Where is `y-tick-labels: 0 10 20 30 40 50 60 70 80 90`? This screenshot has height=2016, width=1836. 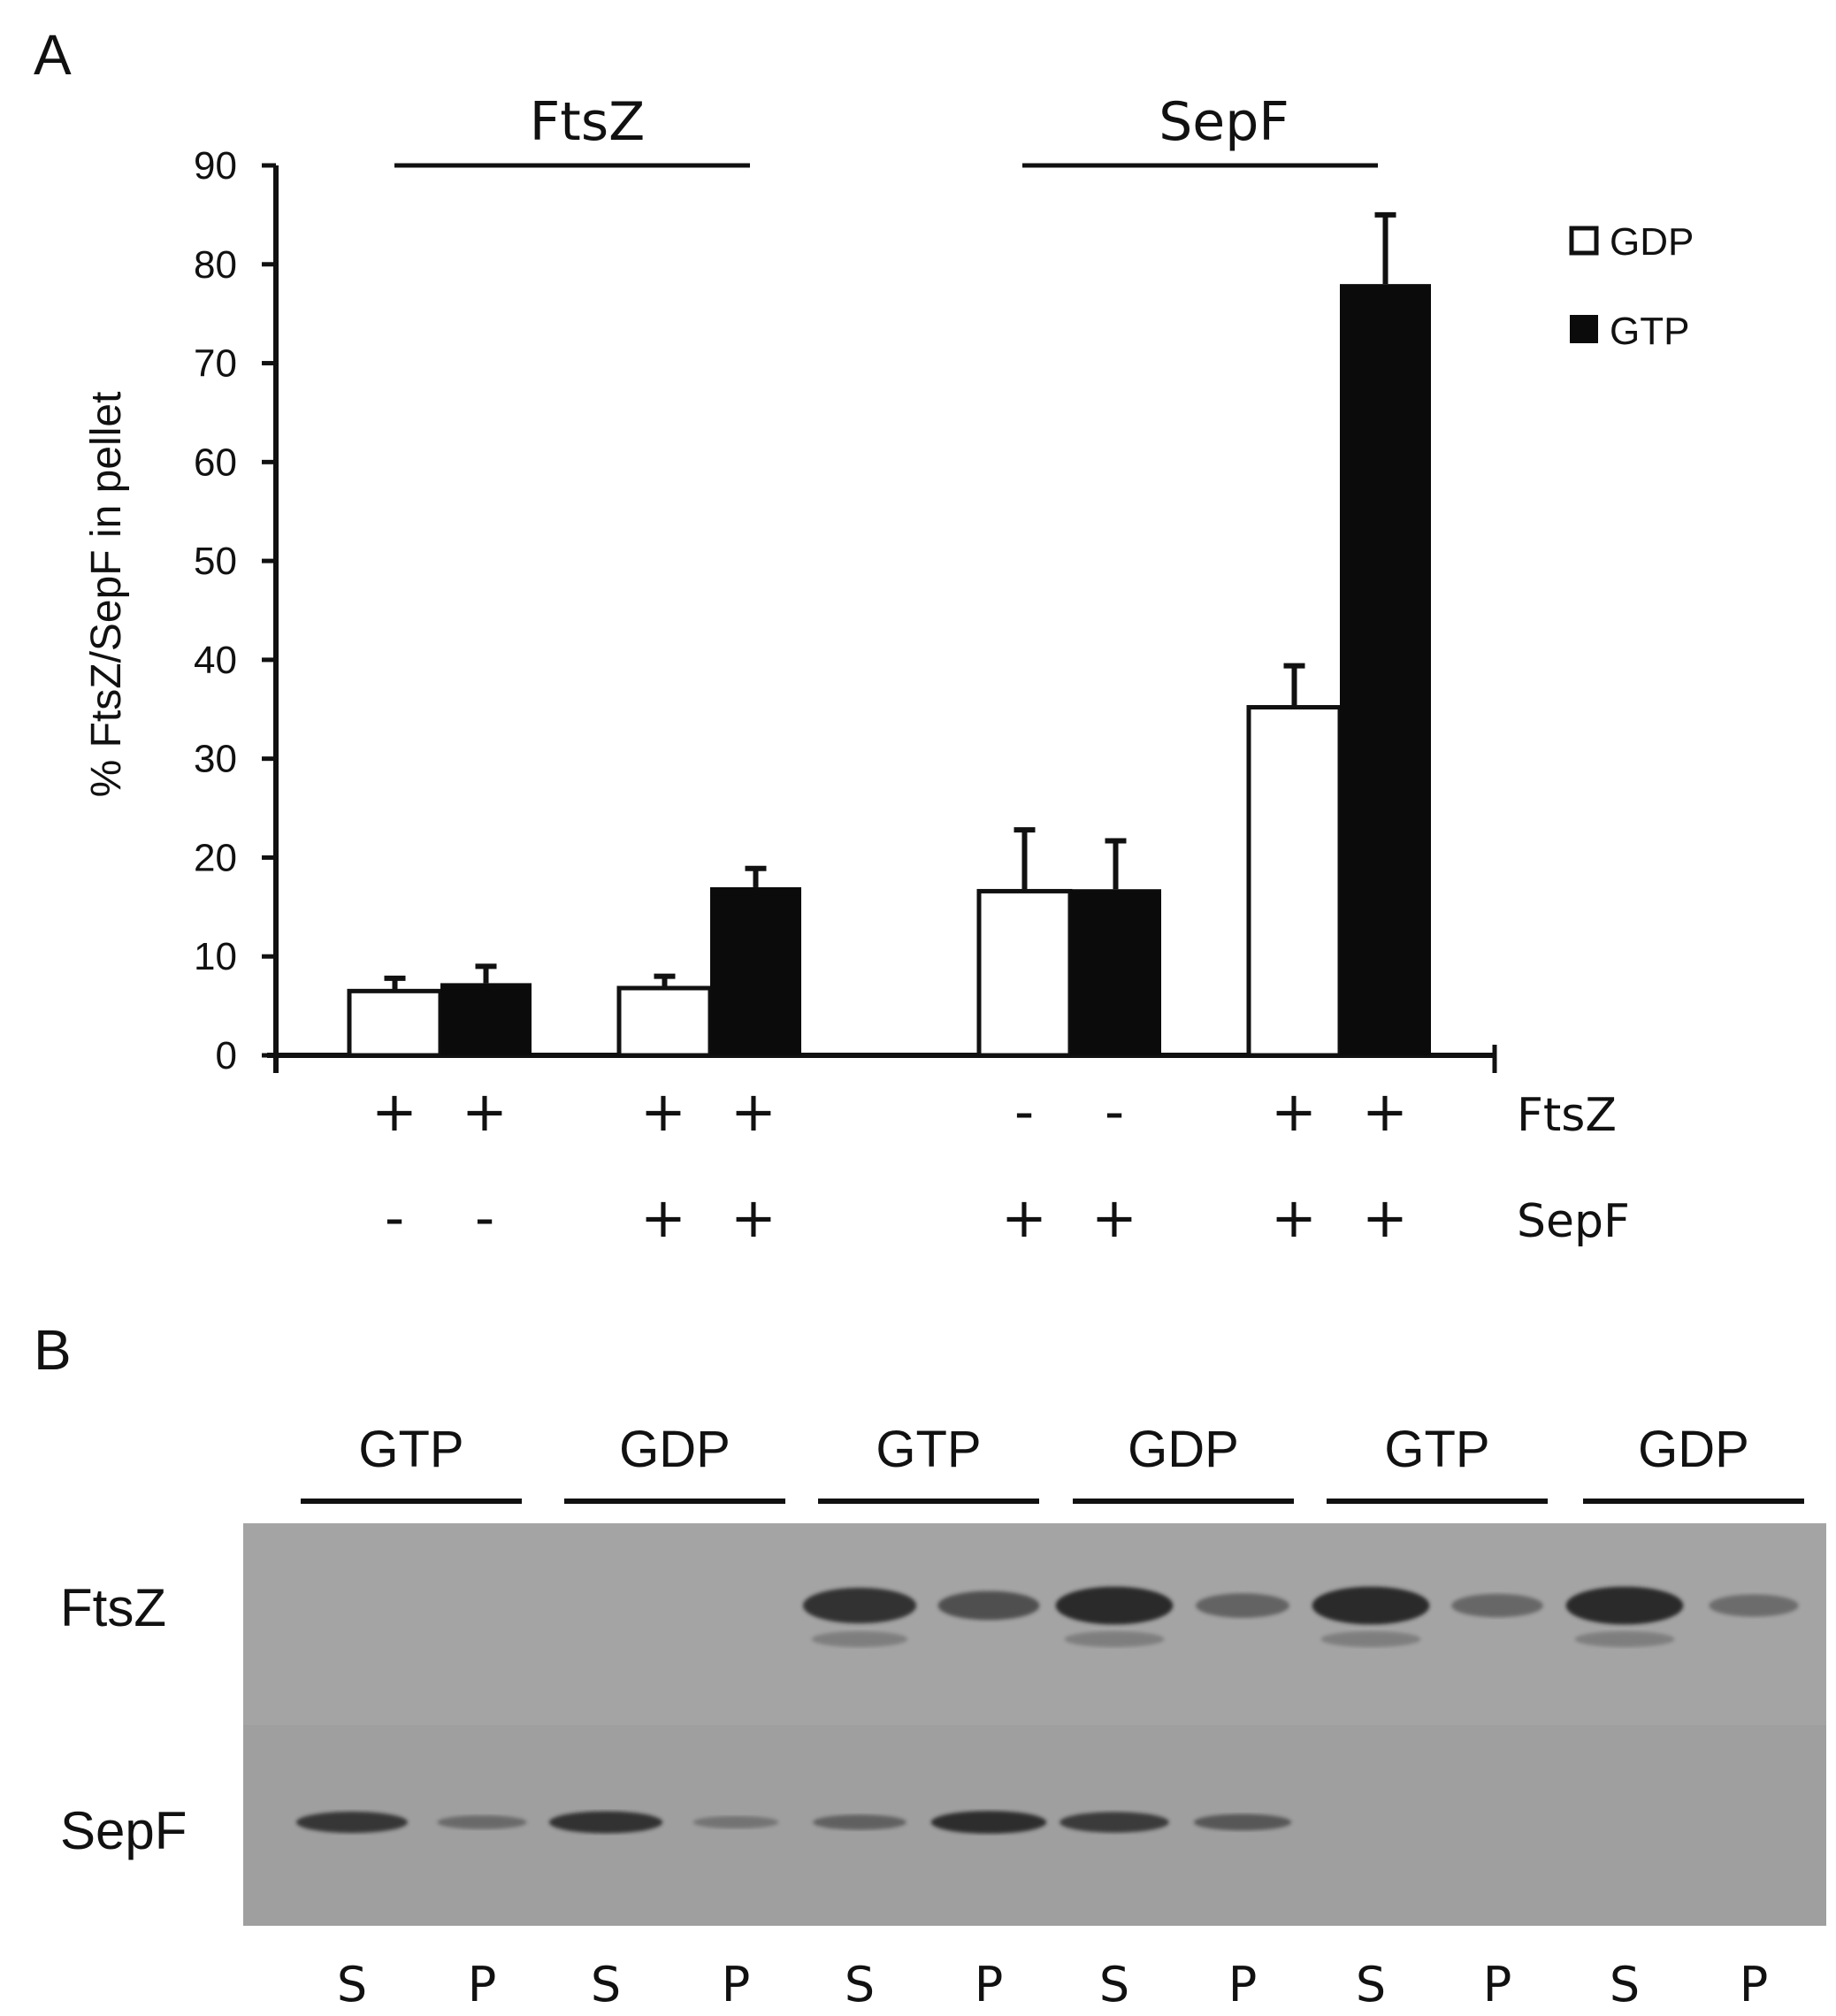 y-tick-labels: 0 10 20 30 40 50 60 70 80 90 is located at coordinates (215, 611).